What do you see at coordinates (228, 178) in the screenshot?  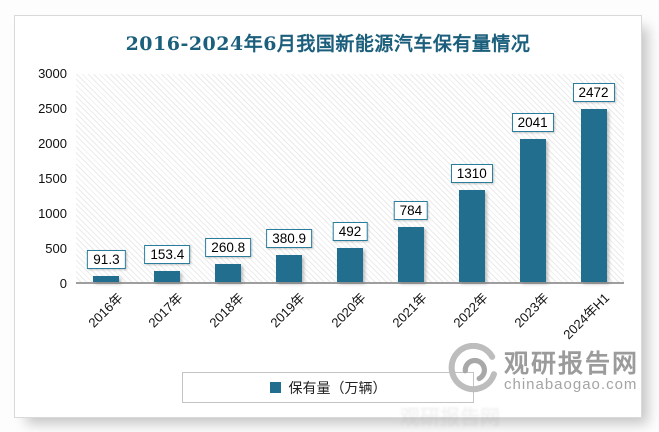 I see `bar-column: 260.8` at bounding box center [228, 178].